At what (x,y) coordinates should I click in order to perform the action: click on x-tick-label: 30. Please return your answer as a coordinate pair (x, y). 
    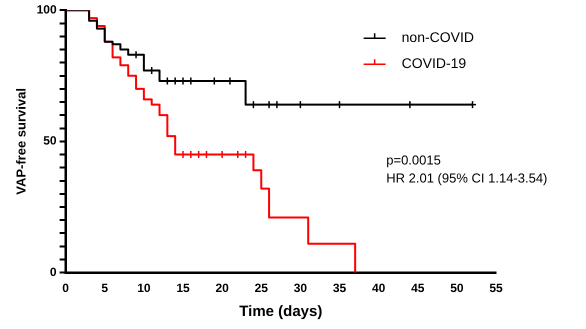
    Looking at the image, I should click on (301, 288).